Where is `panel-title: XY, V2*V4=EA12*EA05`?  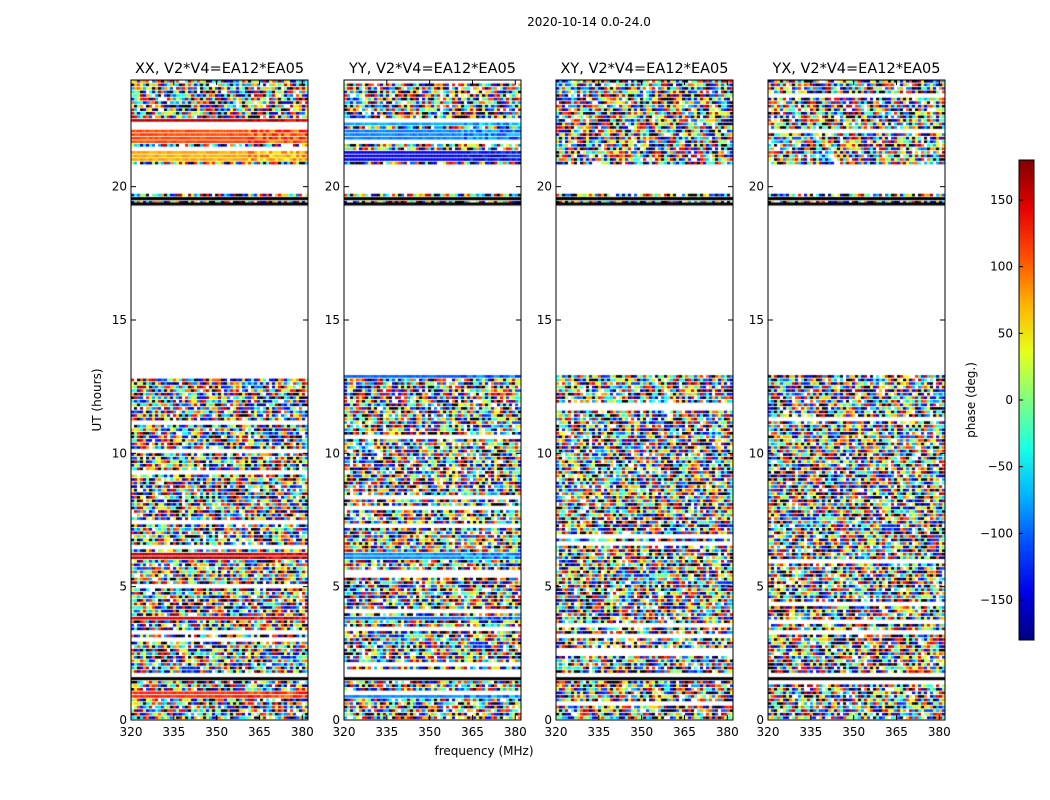
panel-title: XY, V2*V4=EA12*EA05 is located at coordinates (644, 69).